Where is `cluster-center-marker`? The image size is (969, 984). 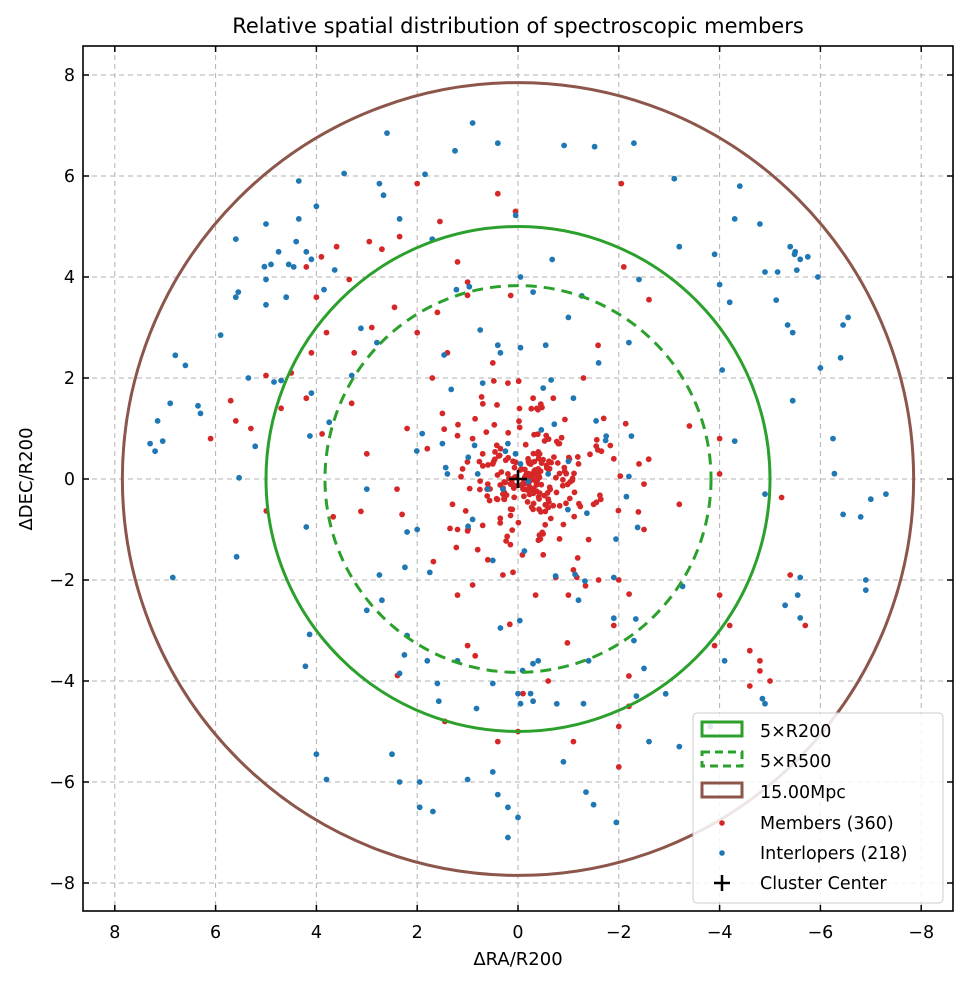 cluster-center-marker is located at coordinates (518, 479).